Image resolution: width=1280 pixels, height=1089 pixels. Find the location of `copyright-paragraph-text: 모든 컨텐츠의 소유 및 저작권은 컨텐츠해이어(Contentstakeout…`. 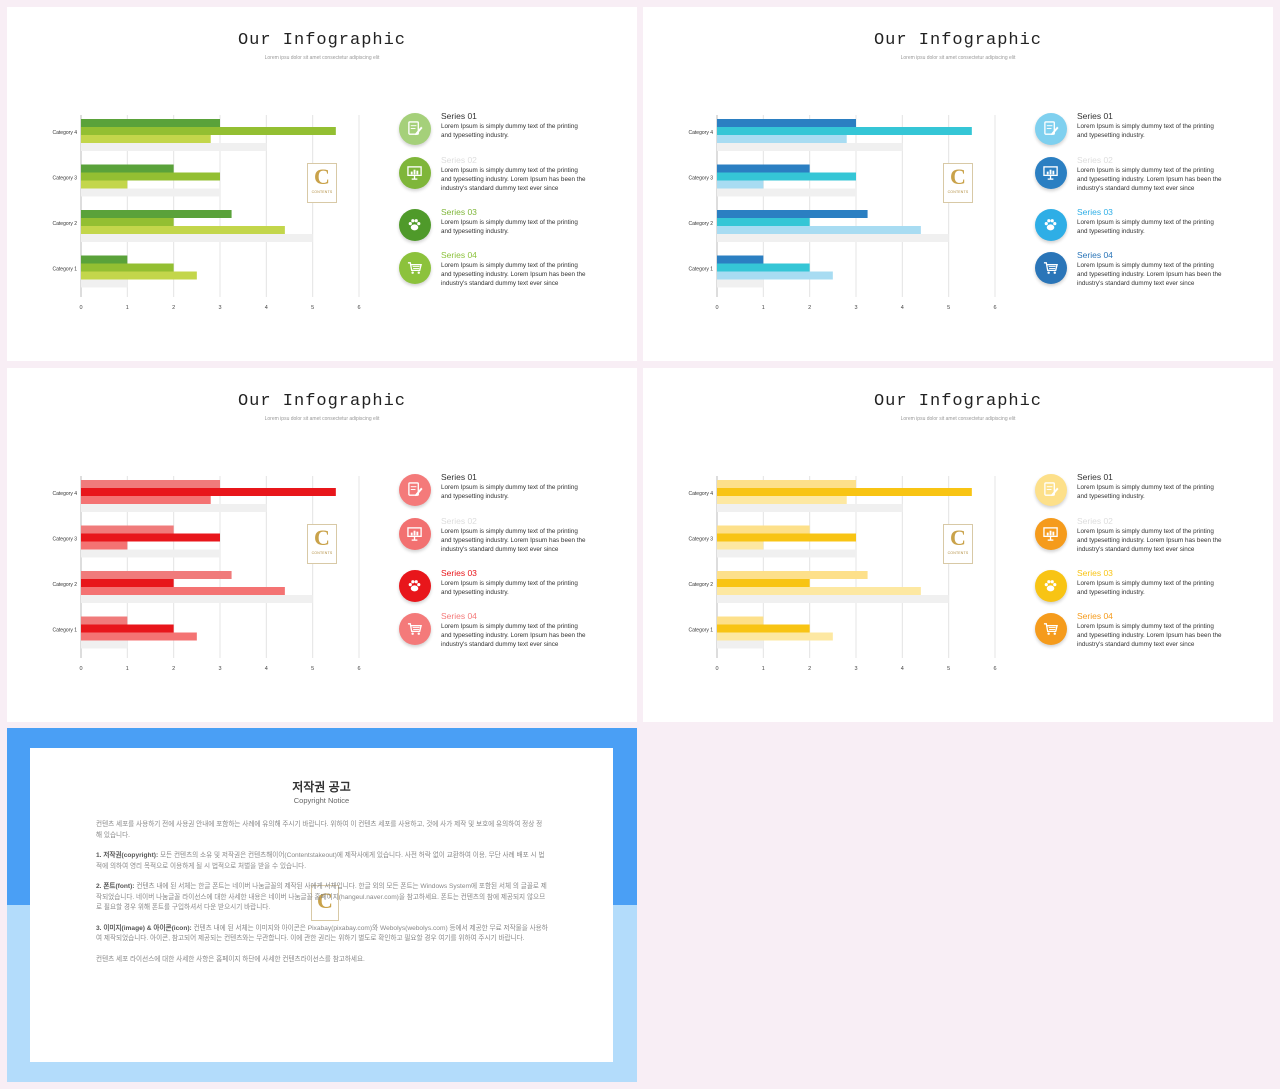

copyright-paragraph-text: 모든 컨텐츠의 소유 및 저작권은 컨텐츠해이어(Contentstakeout… is located at coordinates (320, 861).